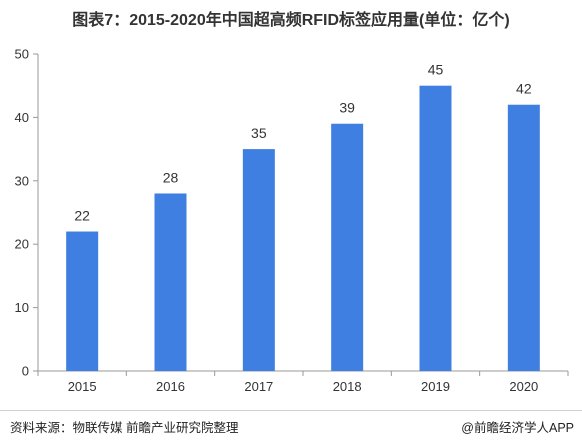  Describe the element at coordinates (517, 428) in the screenshot. I see `brand-credit: @前瞻经济学人APP` at that location.